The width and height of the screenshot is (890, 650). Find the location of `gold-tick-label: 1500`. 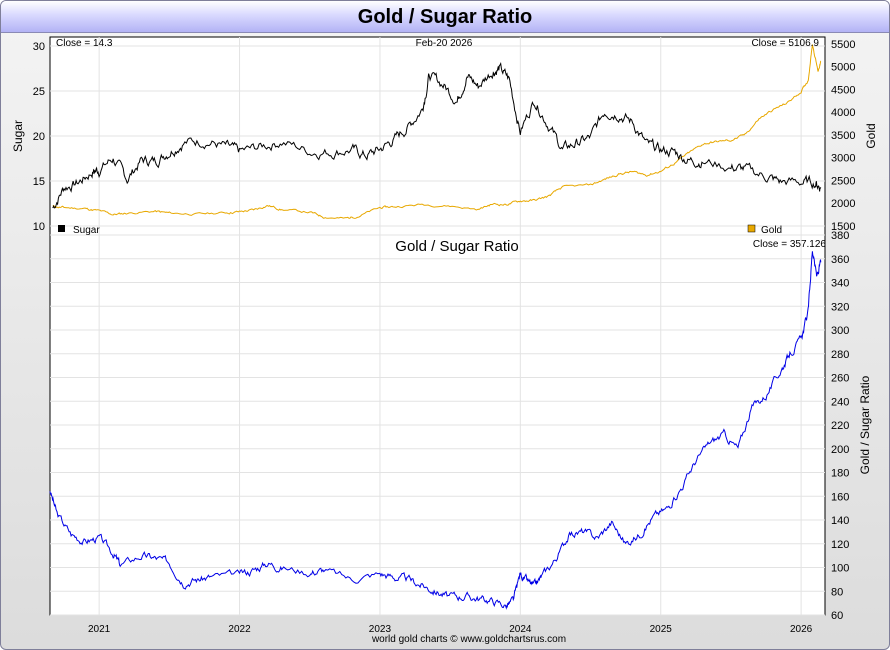

gold-tick-label: 1500 is located at coordinates (843, 227).